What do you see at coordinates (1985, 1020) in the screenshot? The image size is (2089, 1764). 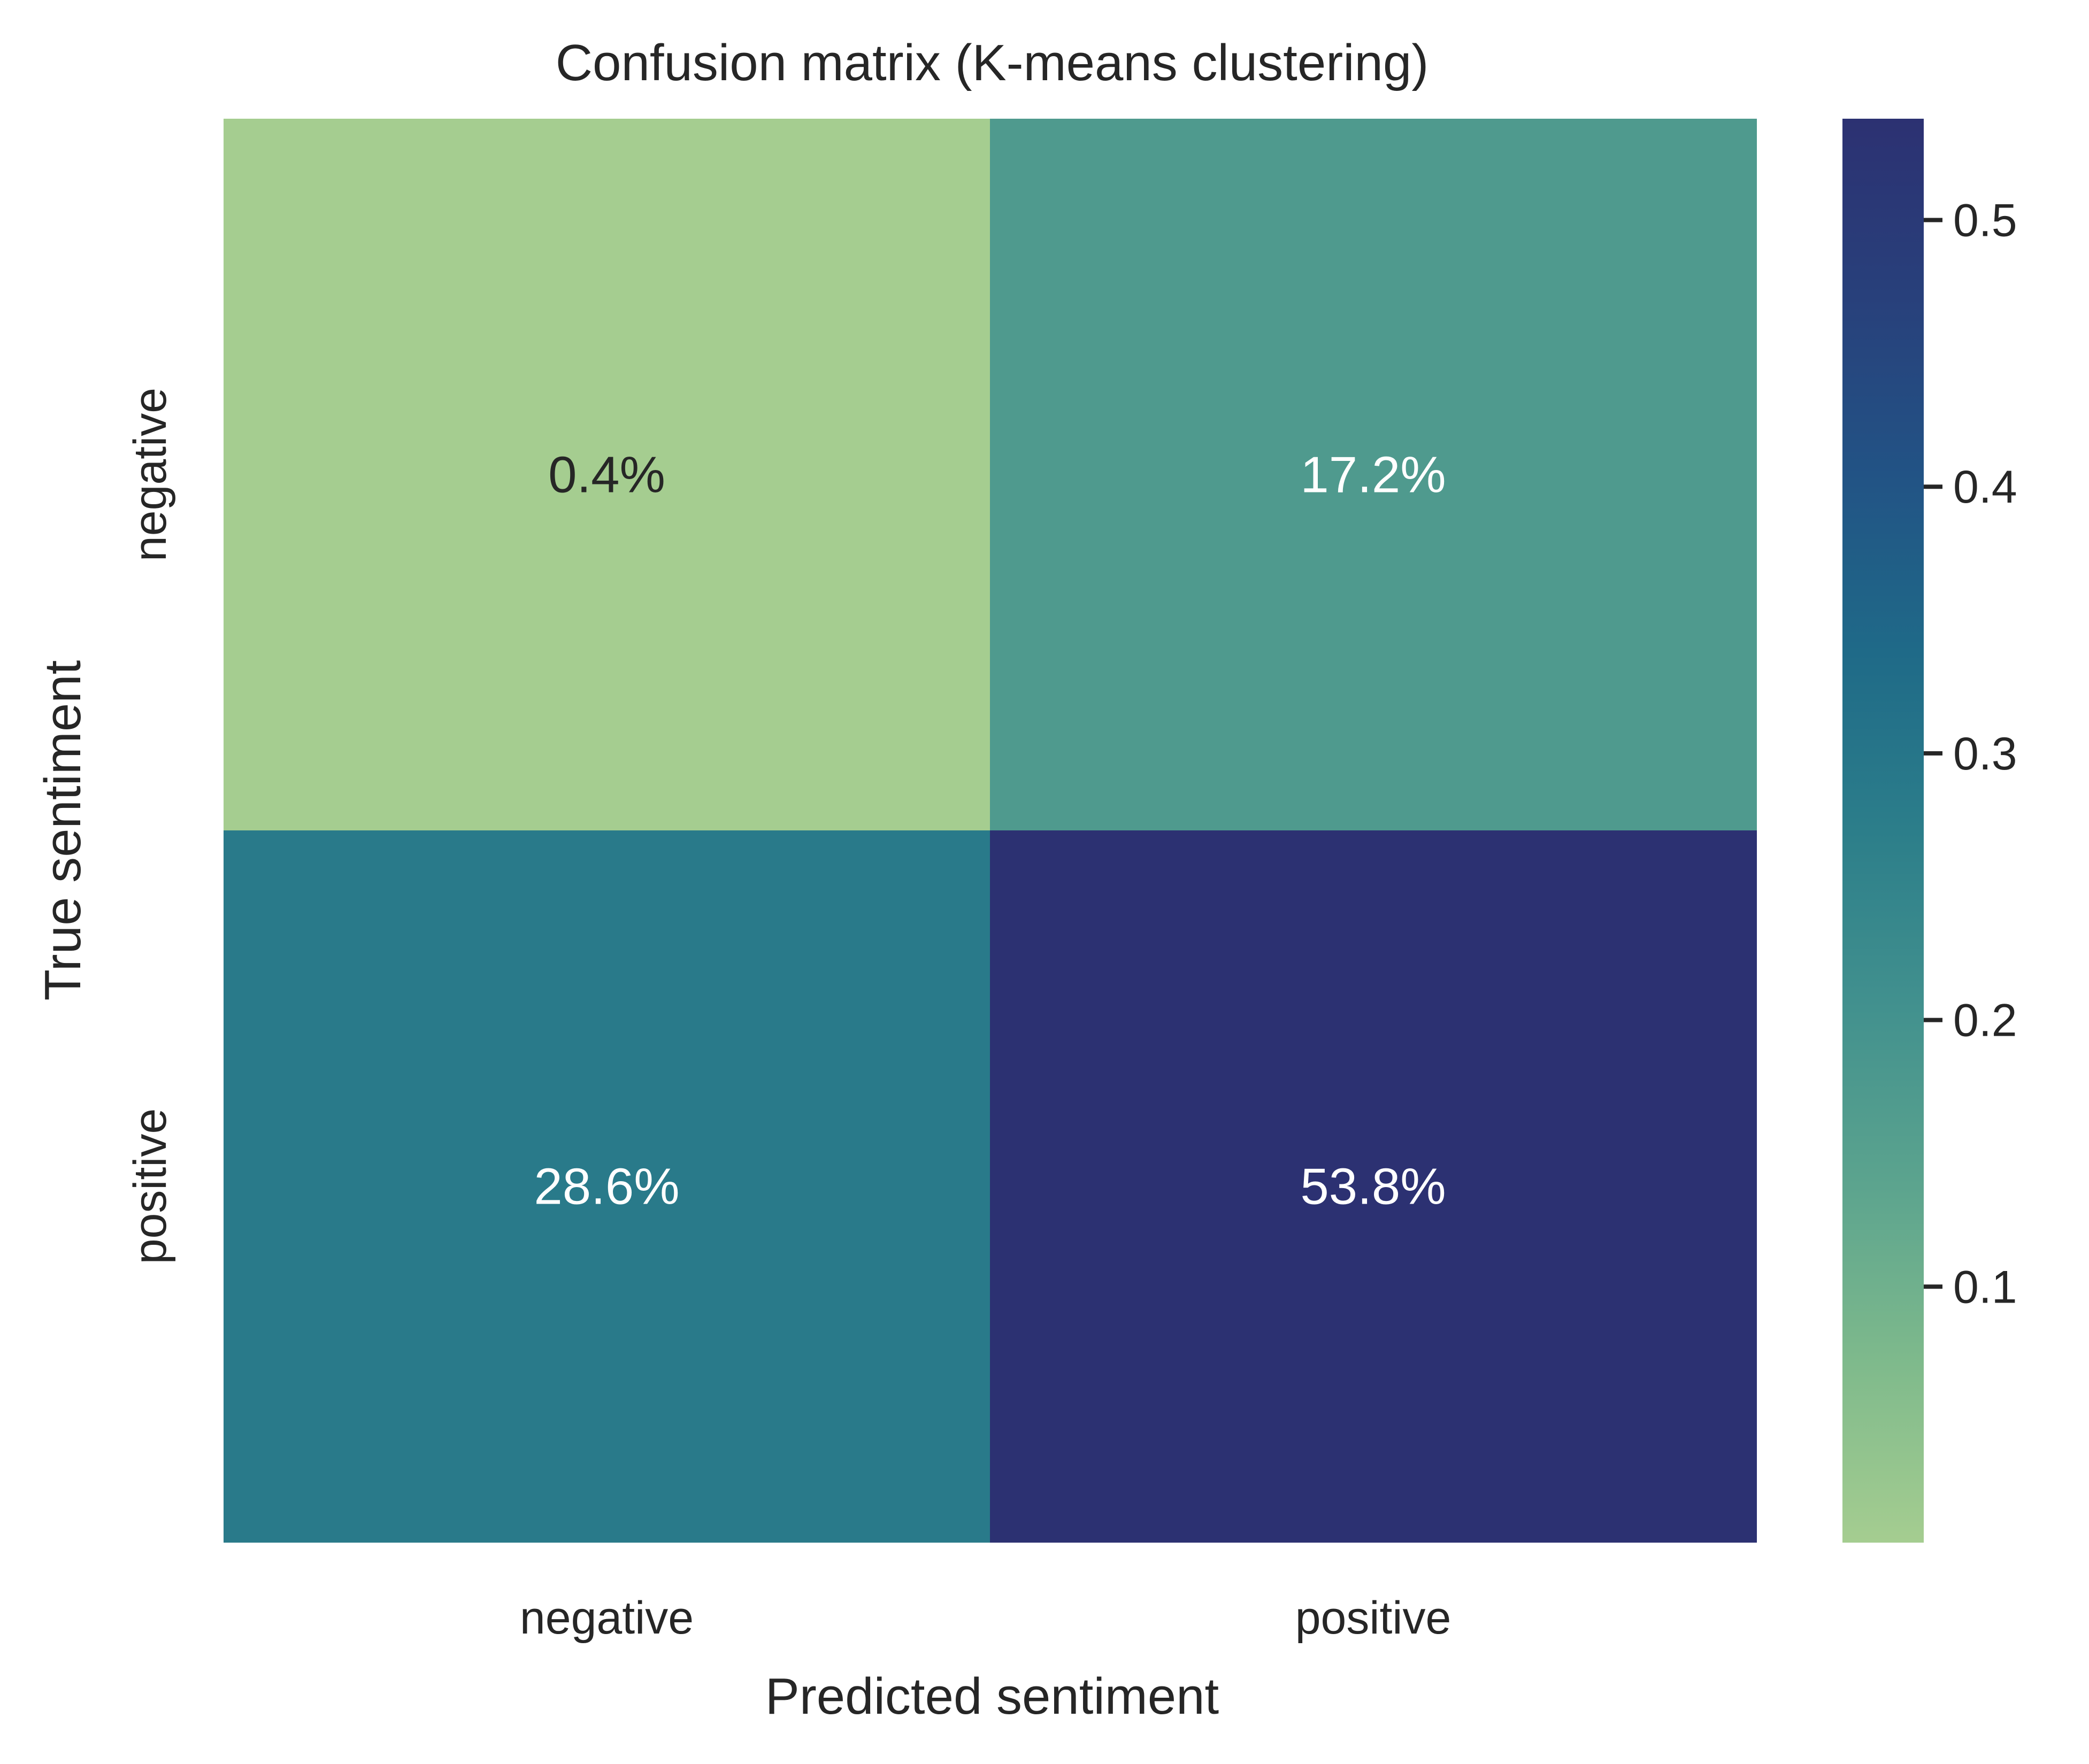 I see `colorbar-tick-label: 0.2` at bounding box center [1985, 1020].